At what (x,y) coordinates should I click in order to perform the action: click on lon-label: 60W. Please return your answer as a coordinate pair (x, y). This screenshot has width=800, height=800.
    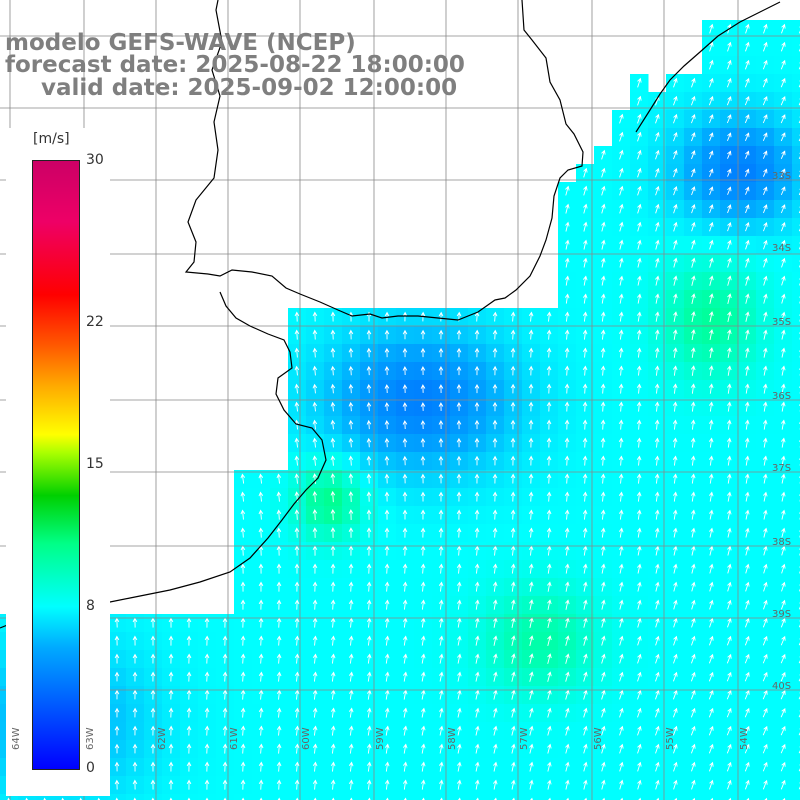
    Looking at the image, I should click on (306, 738).